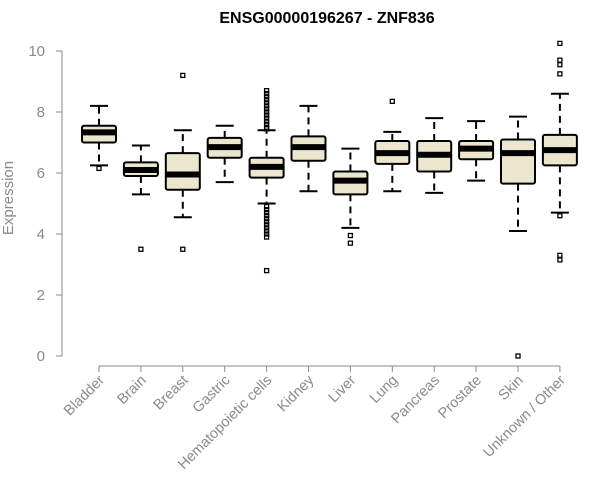  What do you see at coordinates (171, 393) in the screenshot?
I see `x-tick-label: Breast` at bounding box center [171, 393].